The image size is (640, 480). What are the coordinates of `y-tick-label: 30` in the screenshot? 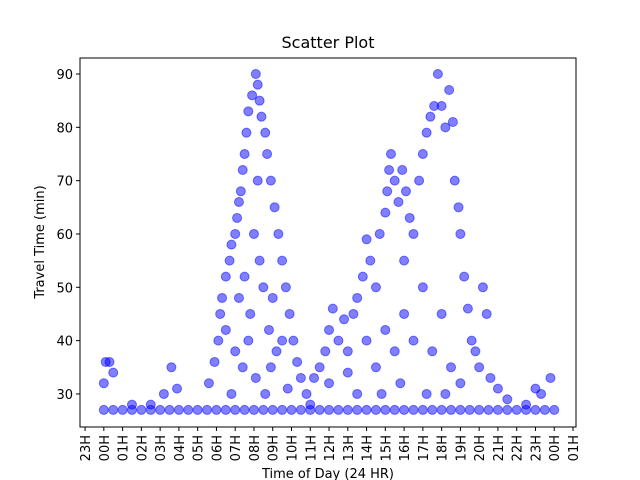 It's located at (64, 395).